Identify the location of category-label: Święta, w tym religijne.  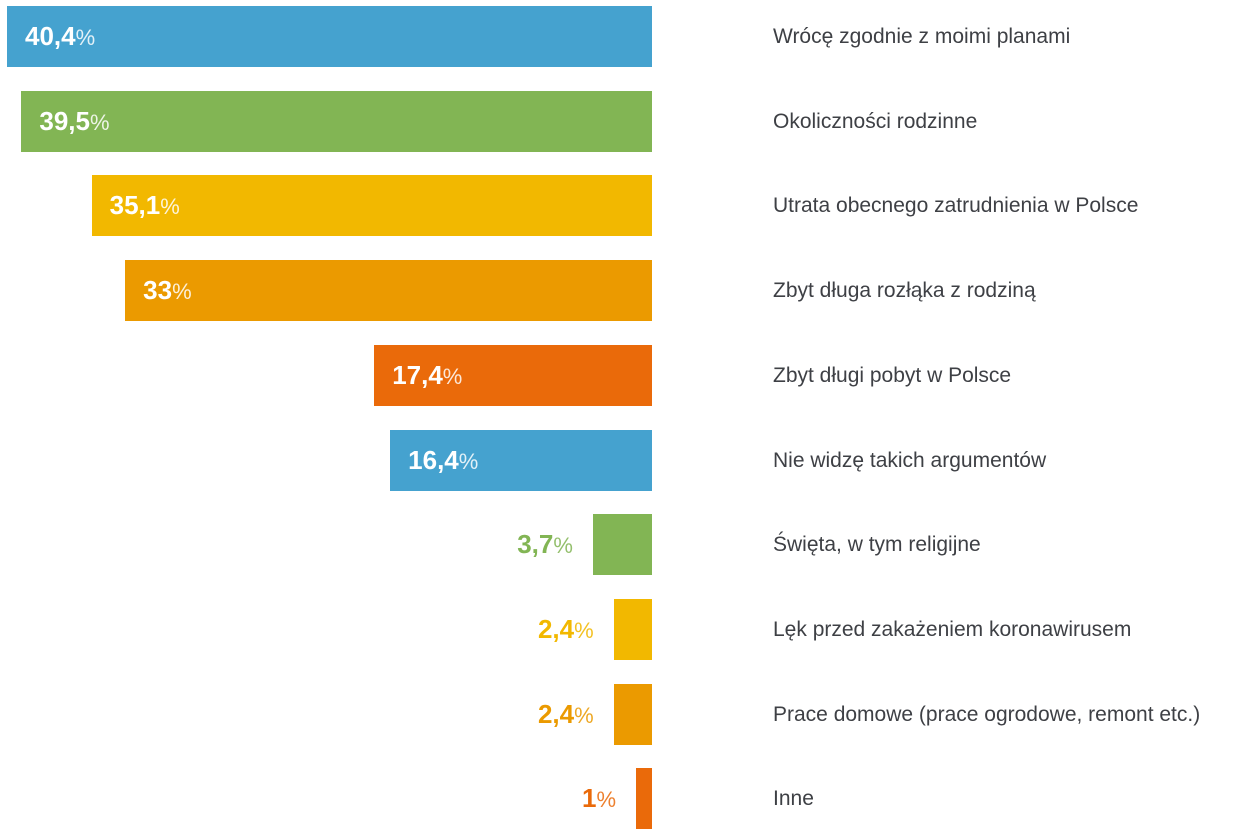
(877, 545).